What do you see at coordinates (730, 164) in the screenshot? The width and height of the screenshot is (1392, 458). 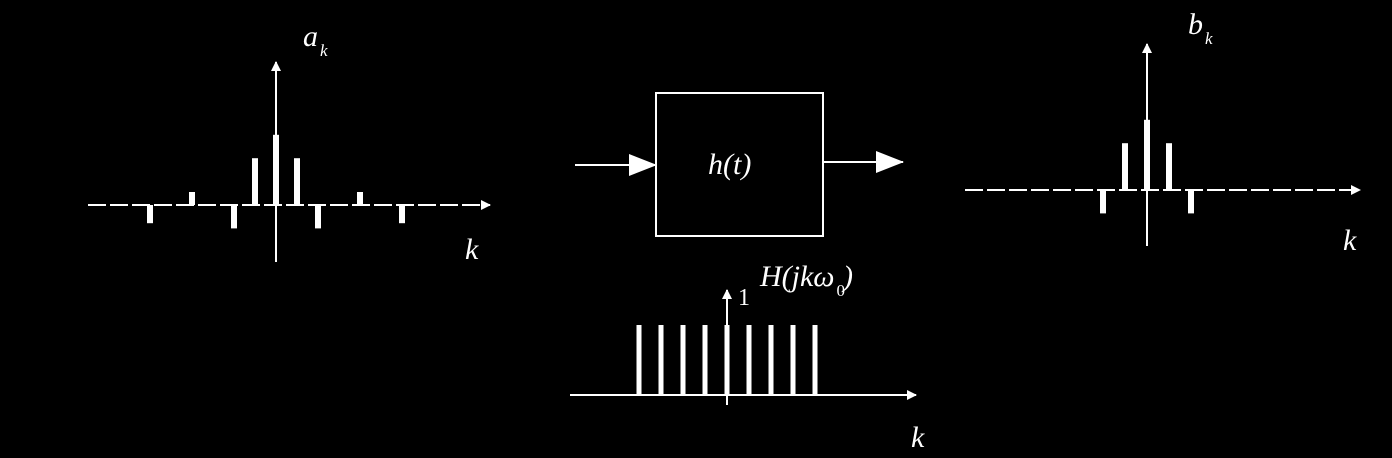 I see `system-block-label: h(t)` at bounding box center [730, 164].